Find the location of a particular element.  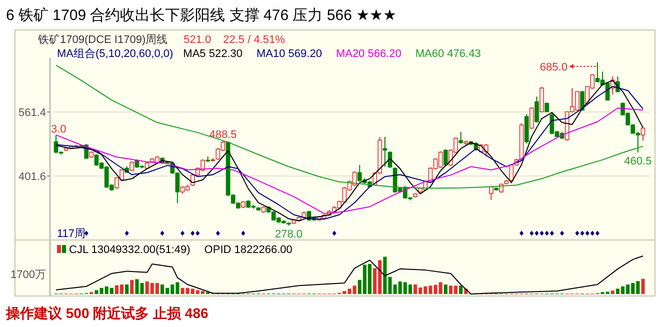

text: OPID 1822266.00 is located at coordinates (248, 250).